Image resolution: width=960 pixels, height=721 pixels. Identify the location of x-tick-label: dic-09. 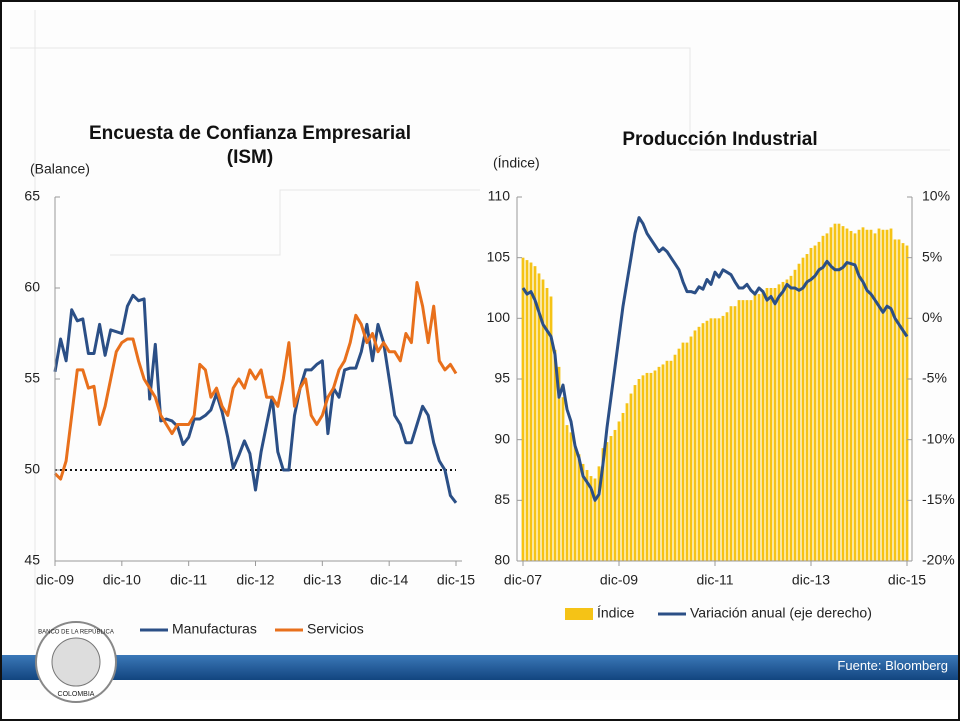
(55, 580).